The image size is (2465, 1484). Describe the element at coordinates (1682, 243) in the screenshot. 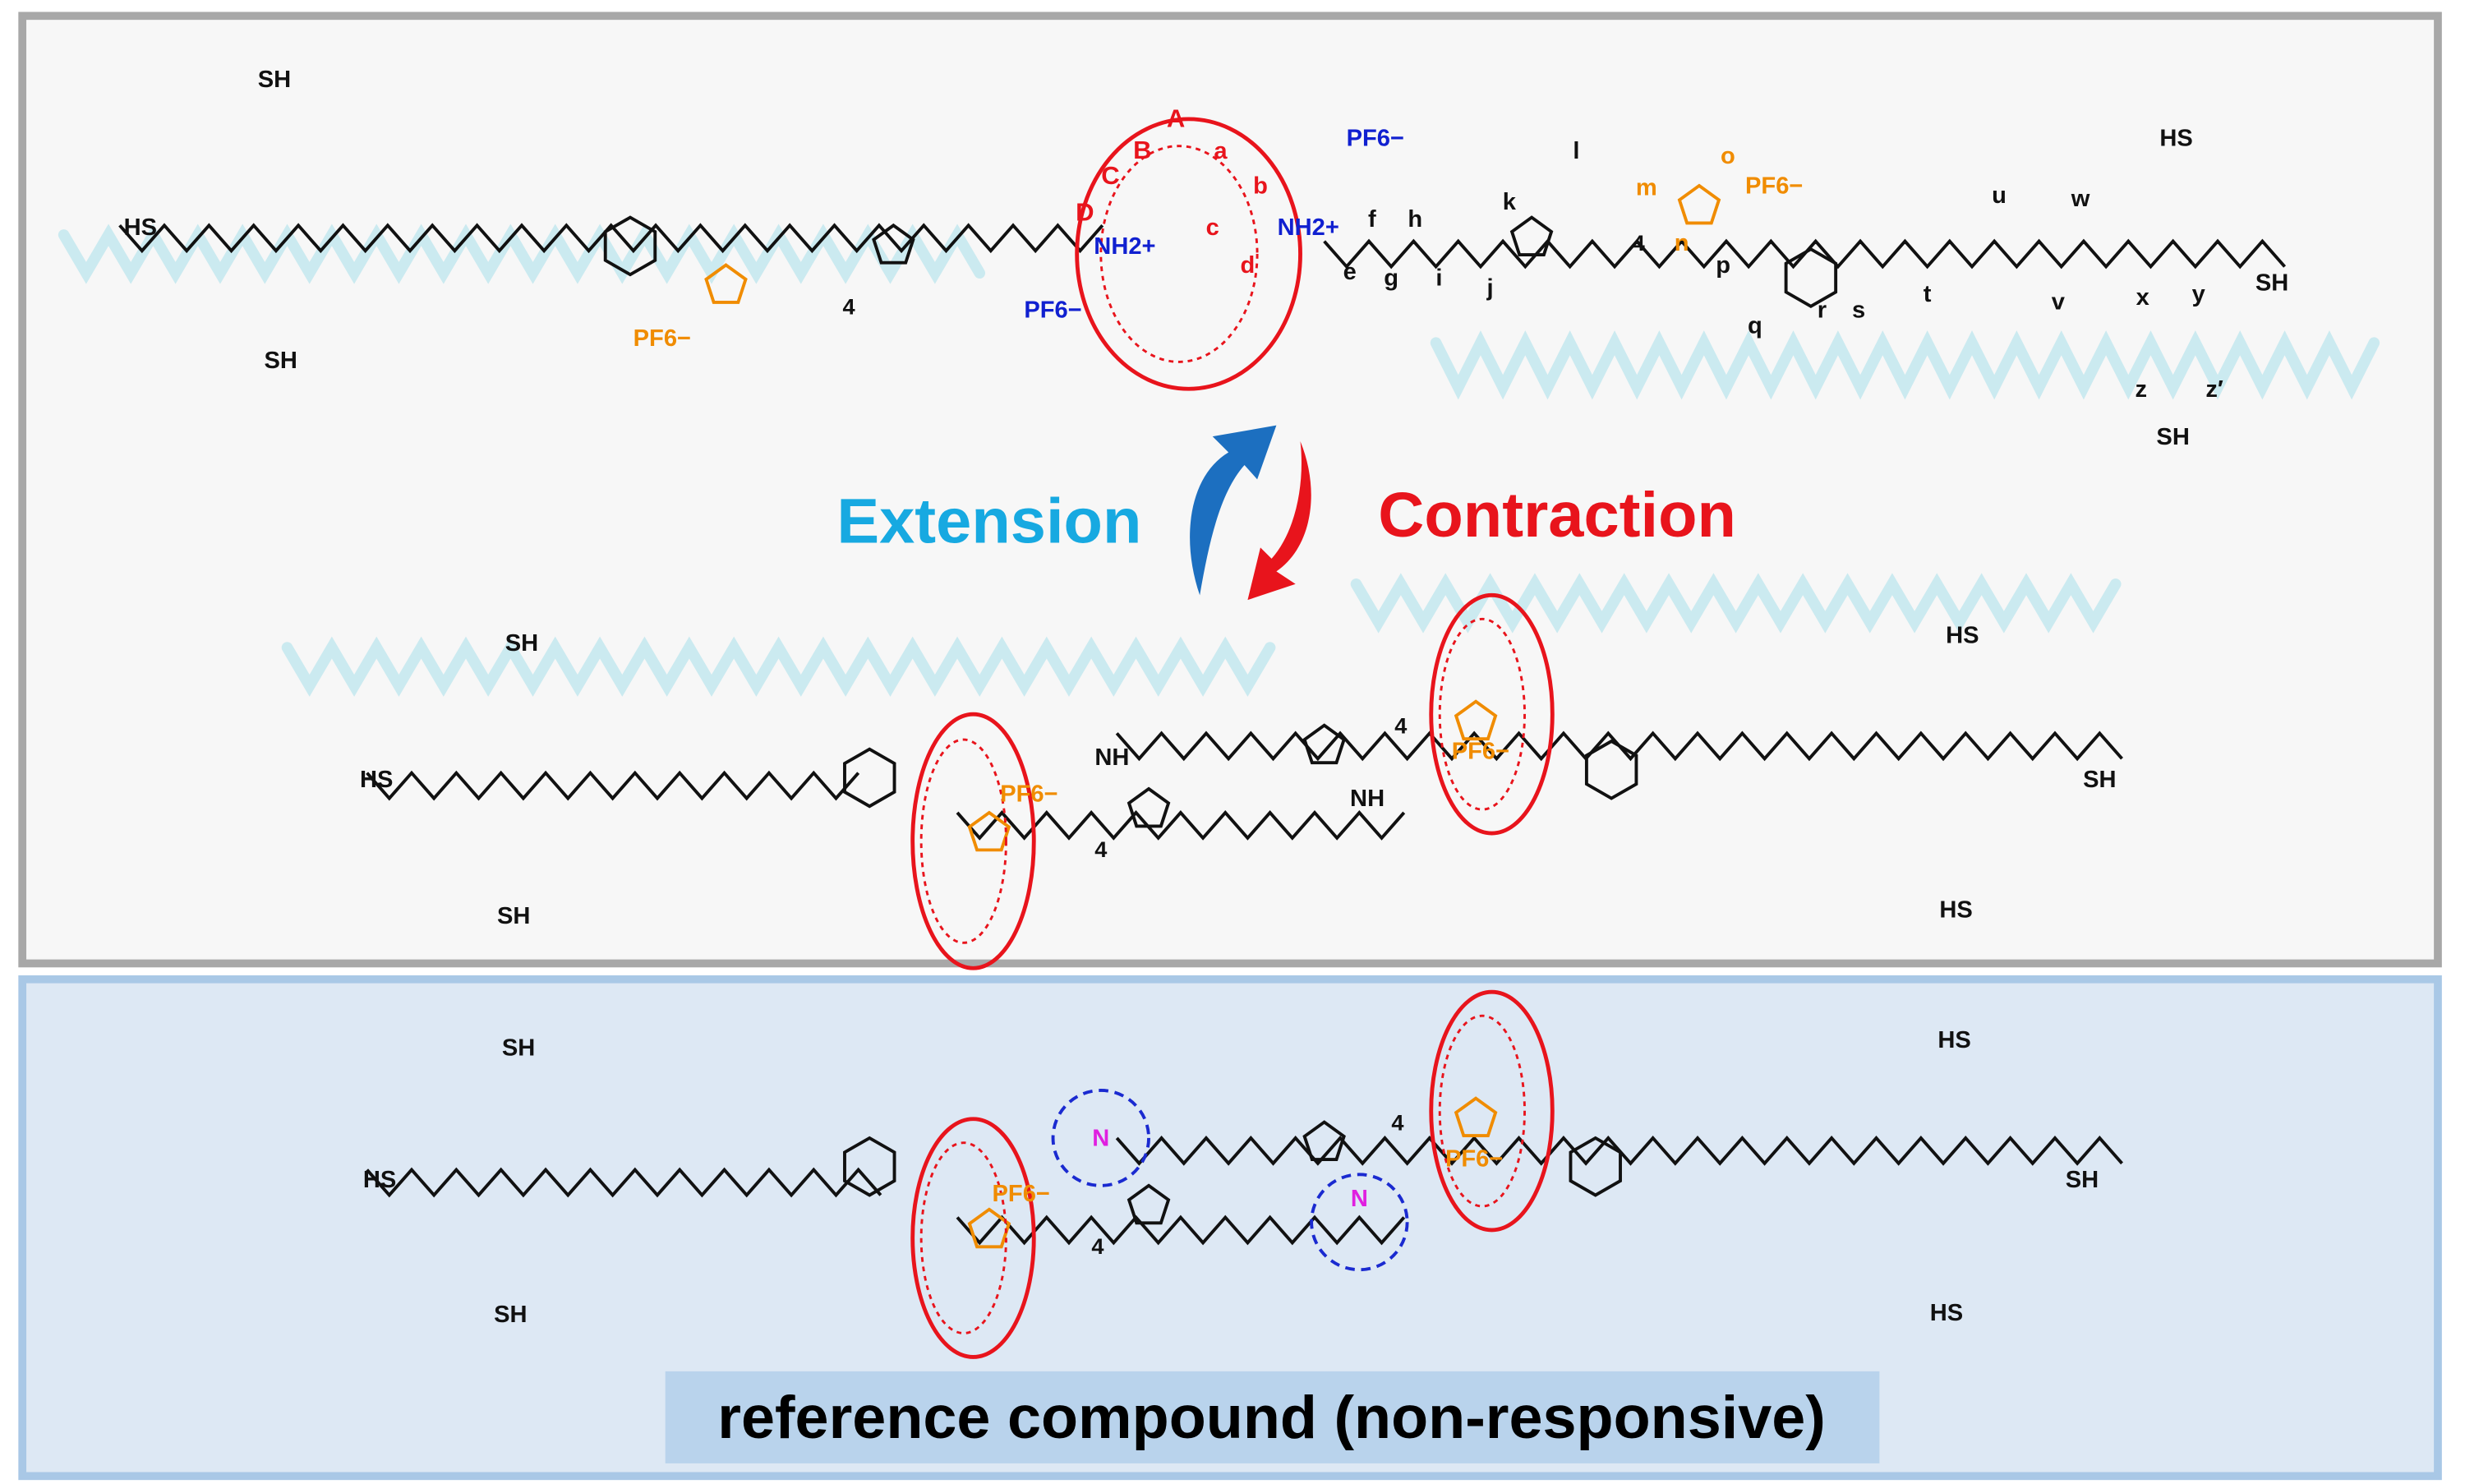

I see `proton-label: n` at that location.